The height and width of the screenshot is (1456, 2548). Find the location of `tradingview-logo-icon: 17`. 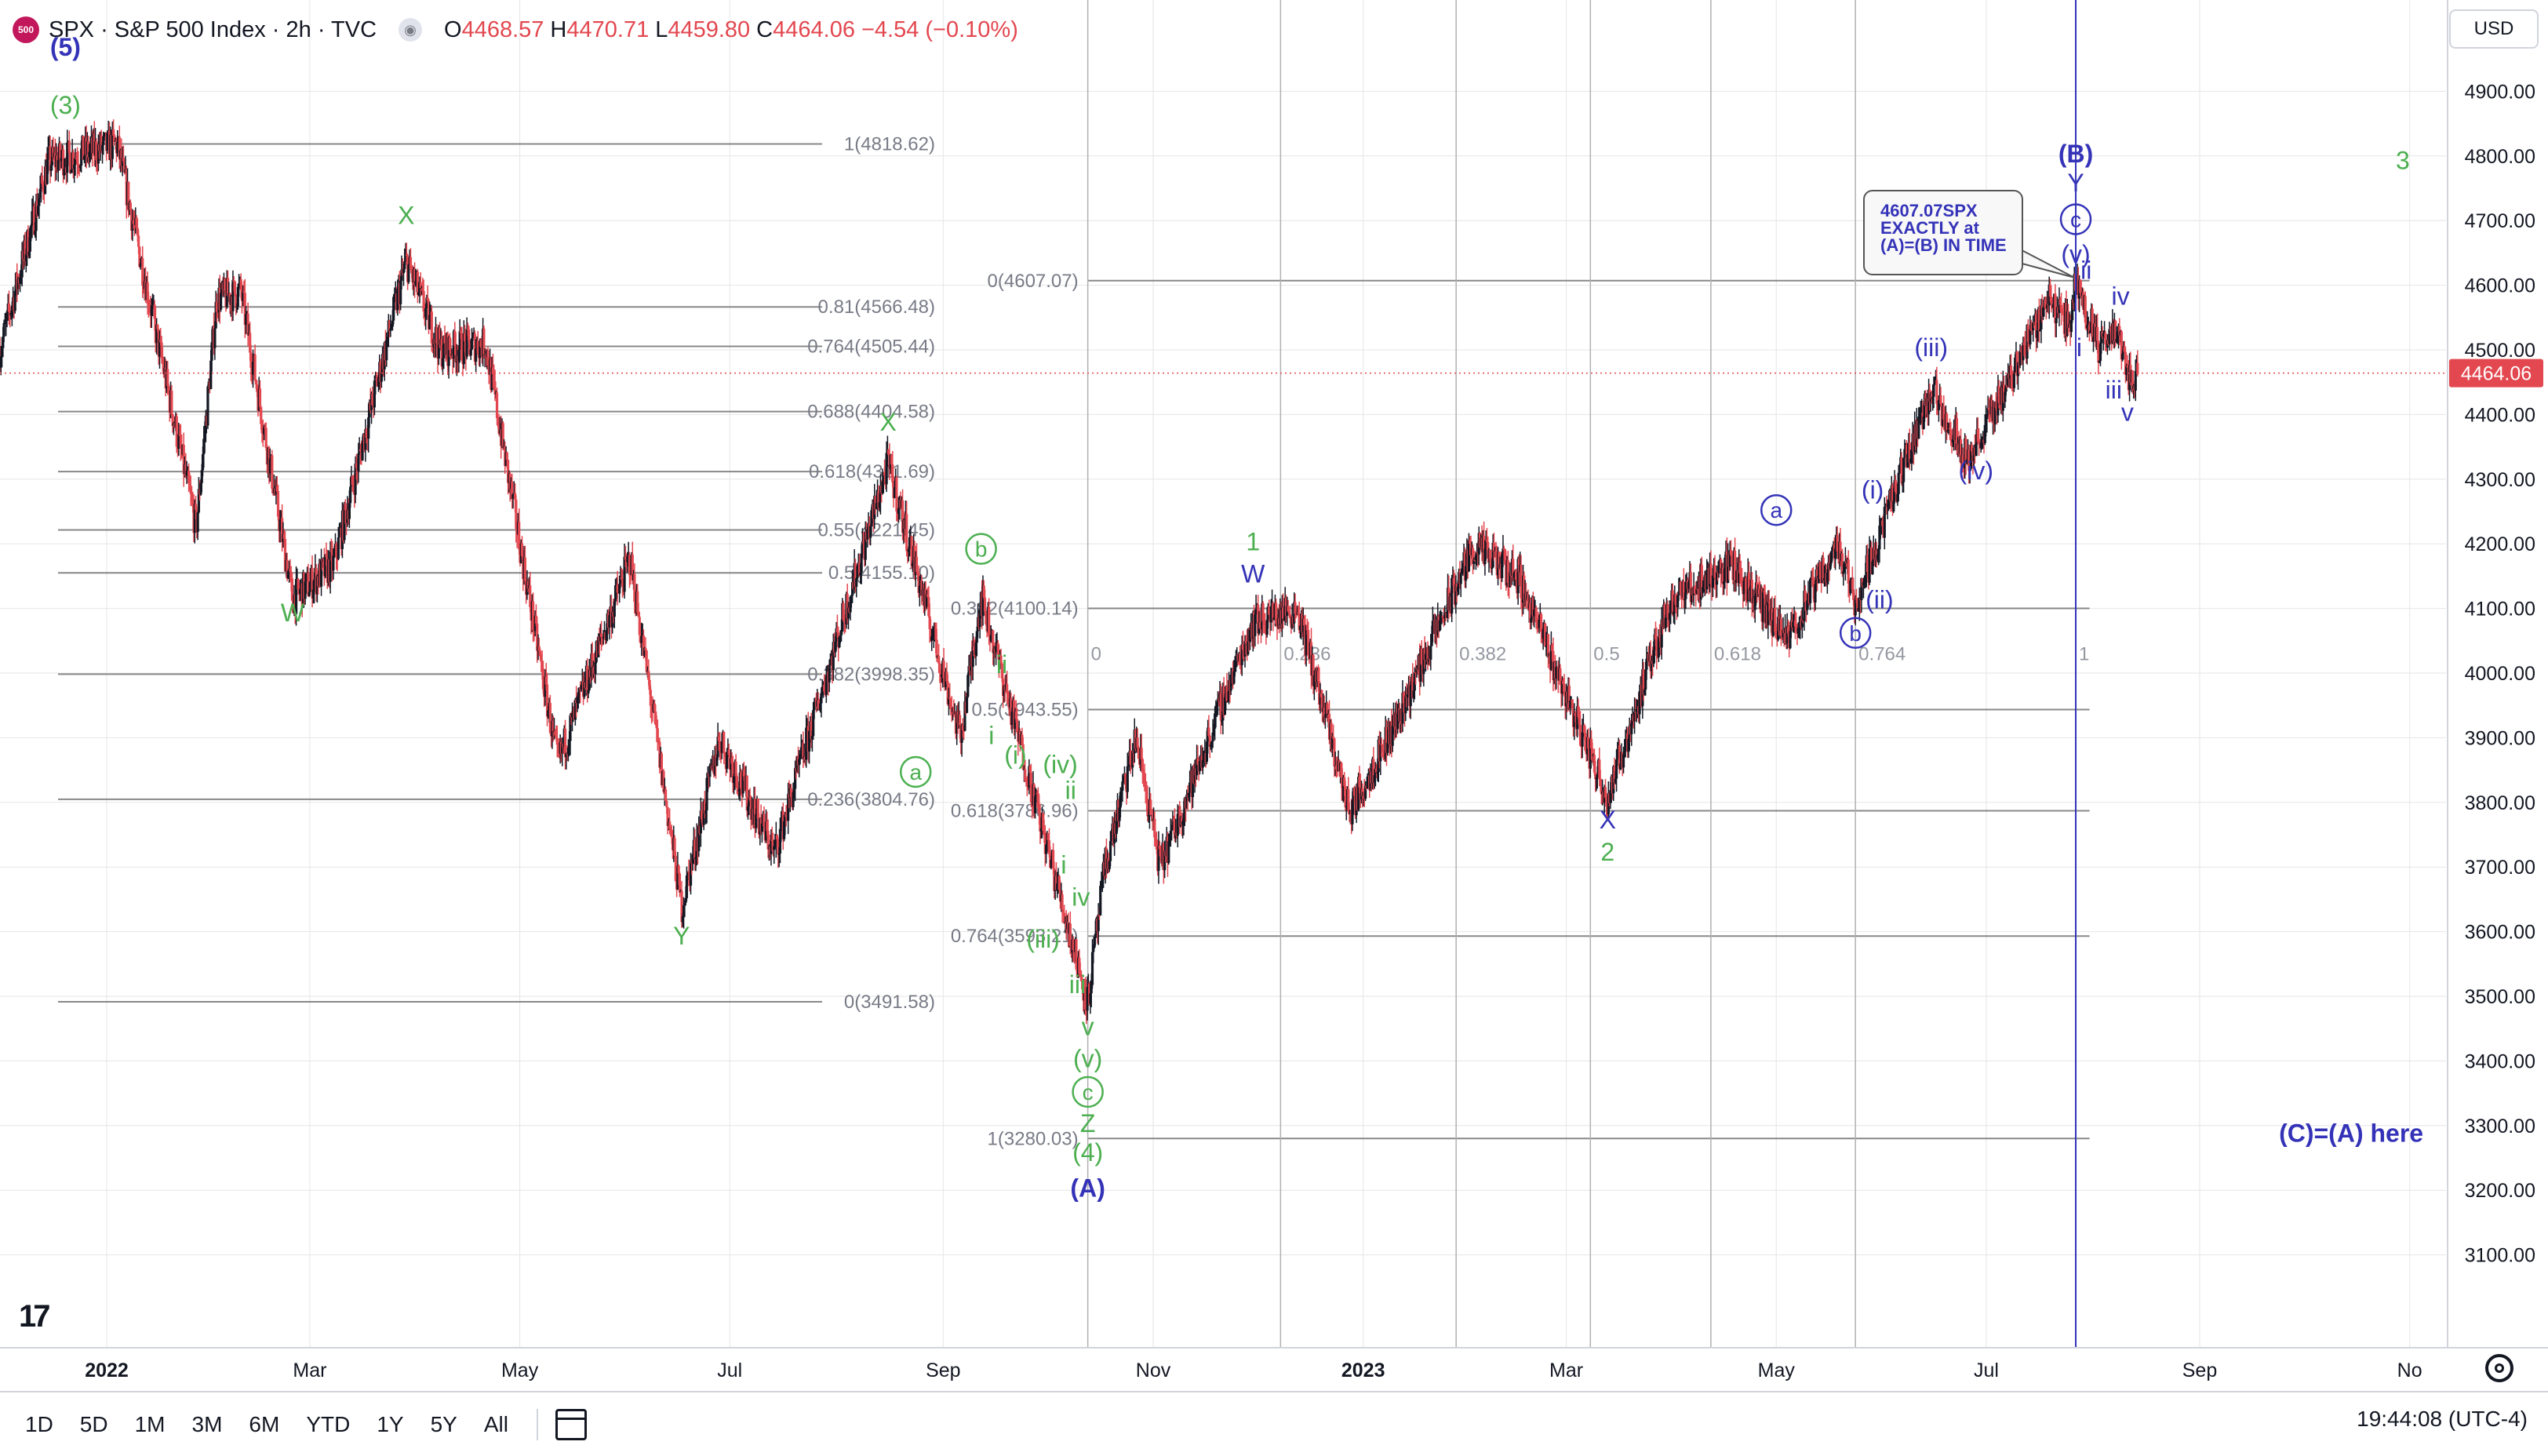

tradingview-logo-icon: 17 is located at coordinates (34, 1316).